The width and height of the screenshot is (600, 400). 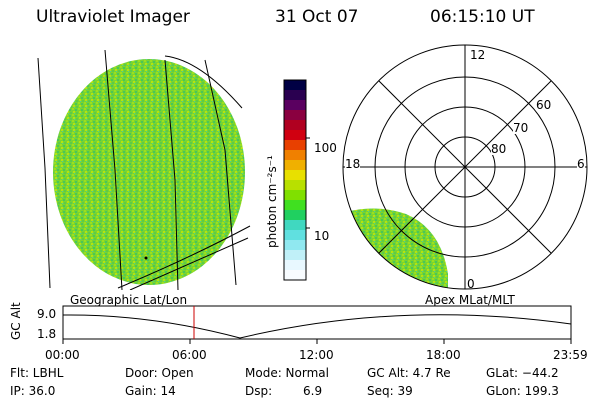 What do you see at coordinates (544, 105) in the screenshot?
I see `lat-label-60: 60` at bounding box center [544, 105].